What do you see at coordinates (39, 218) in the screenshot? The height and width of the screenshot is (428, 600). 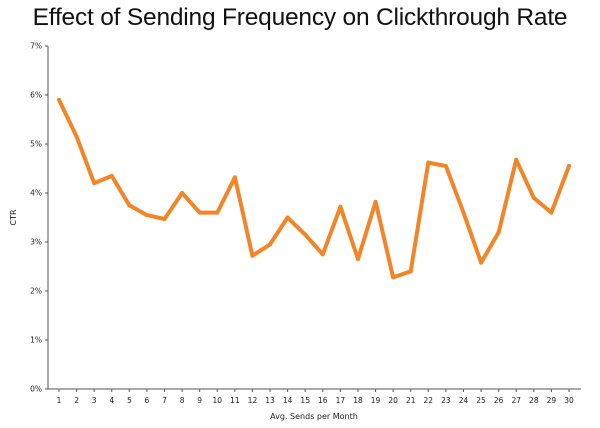 I see `y-axis-ticks: 0% 1% 2% 3% 4% 5% 6% 7%` at bounding box center [39, 218].